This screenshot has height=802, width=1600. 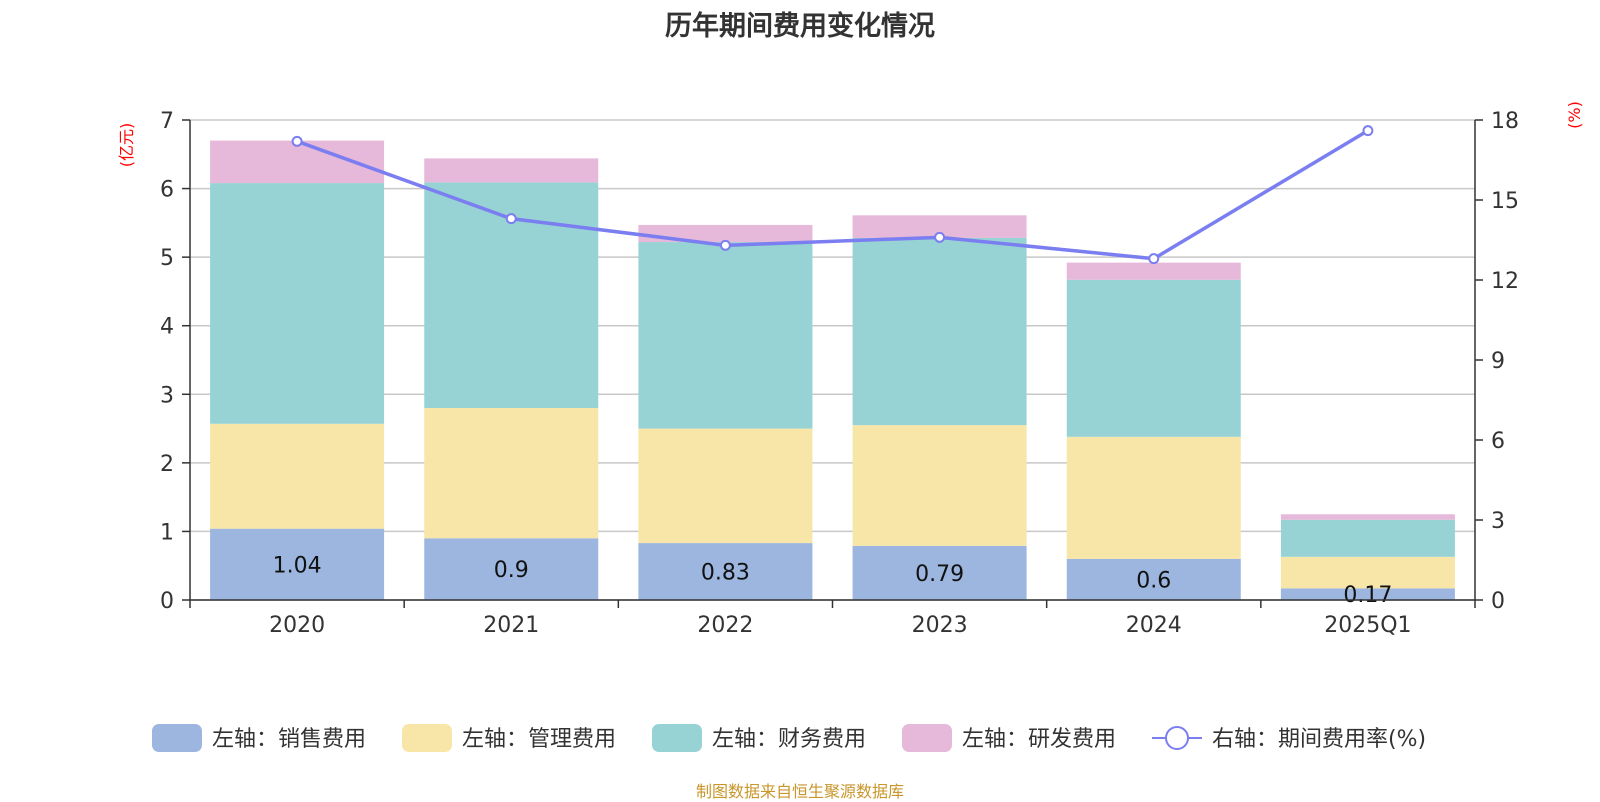 What do you see at coordinates (167, 601) in the screenshot?
I see `left-axis-tick-label: 0` at bounding box center [167, 601].